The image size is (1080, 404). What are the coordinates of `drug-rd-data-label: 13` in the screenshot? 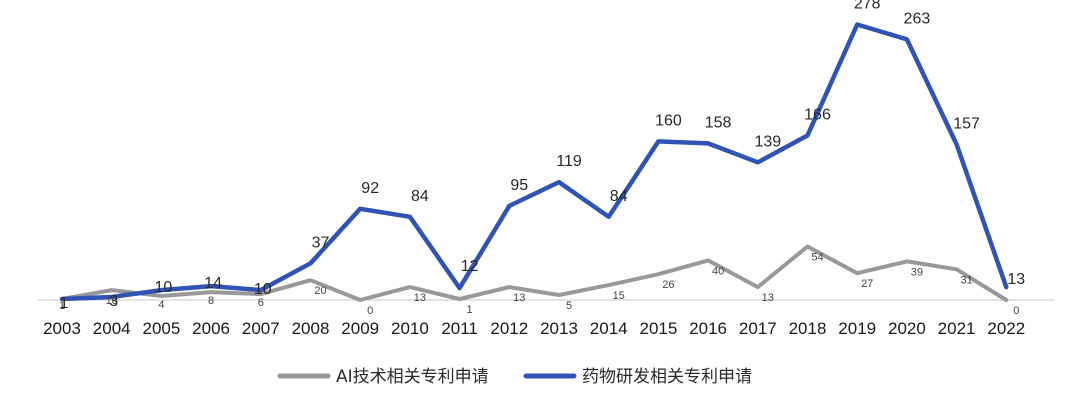 It's located at (1016, 279).